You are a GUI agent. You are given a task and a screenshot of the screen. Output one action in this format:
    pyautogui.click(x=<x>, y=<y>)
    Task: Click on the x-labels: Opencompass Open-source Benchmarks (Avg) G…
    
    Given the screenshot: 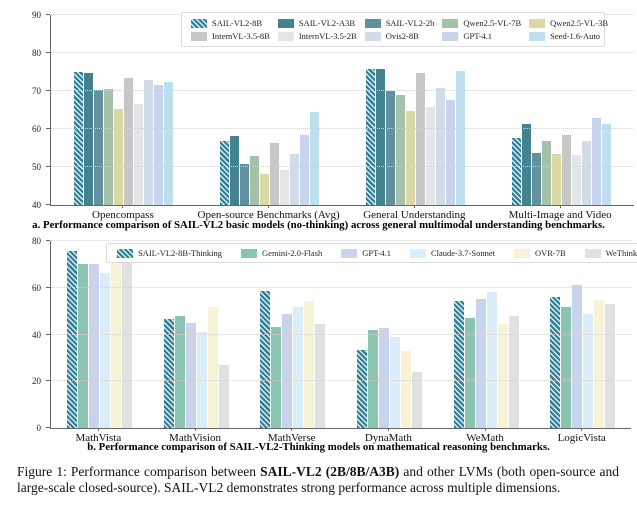 What is the action you would take?
    pyautogui.click(x=341, y=213)
    